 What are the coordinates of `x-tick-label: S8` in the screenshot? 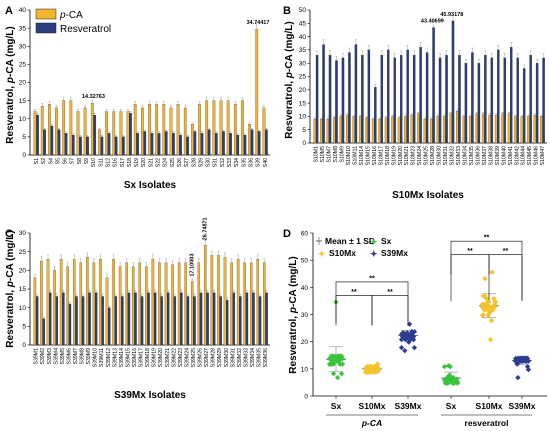 It's located at (80, 161).